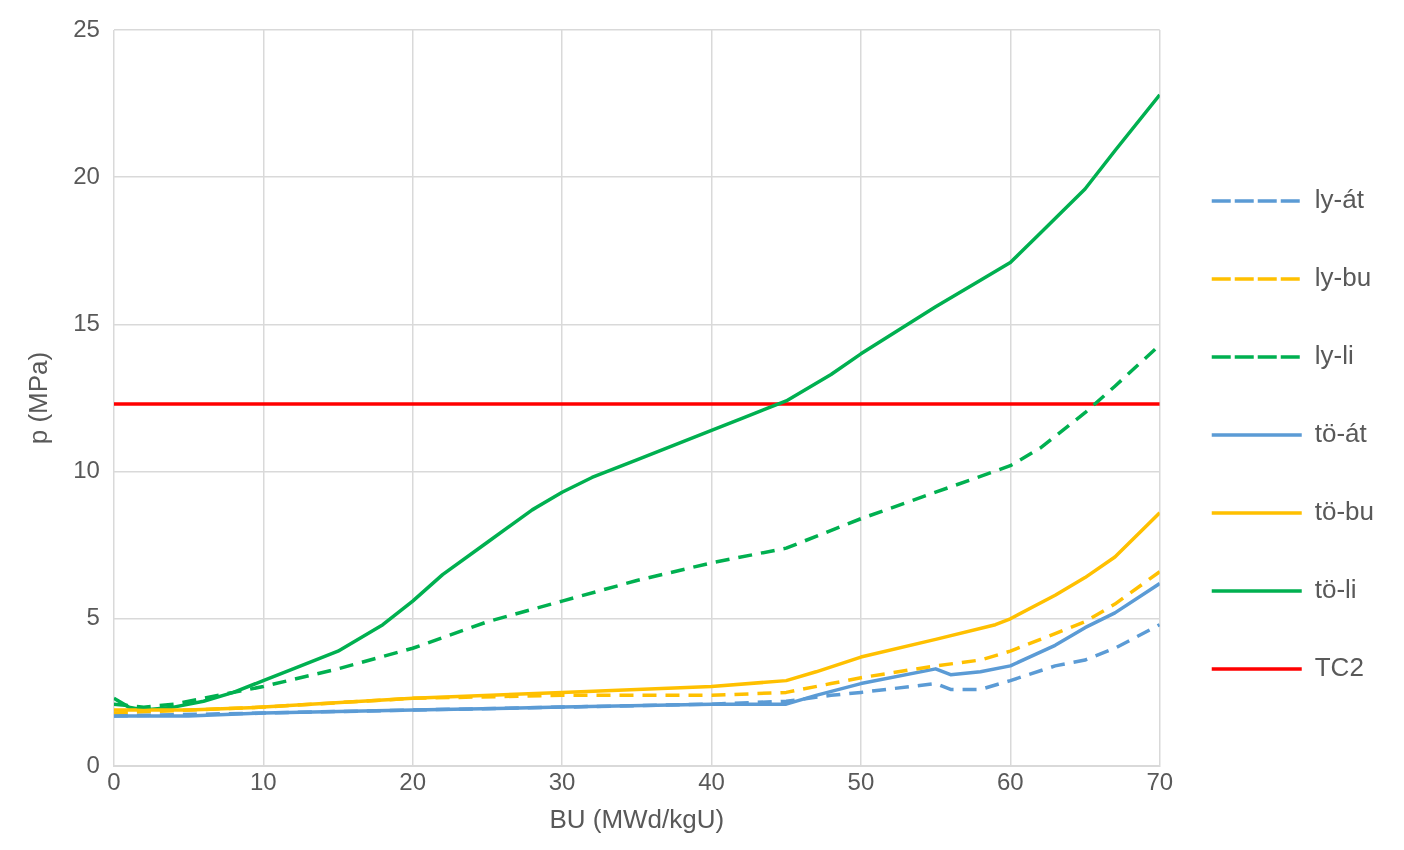  Describe the element at coordinates (1344, 511) in the screenshot. I see `legend-label: tö-bu` at that location.